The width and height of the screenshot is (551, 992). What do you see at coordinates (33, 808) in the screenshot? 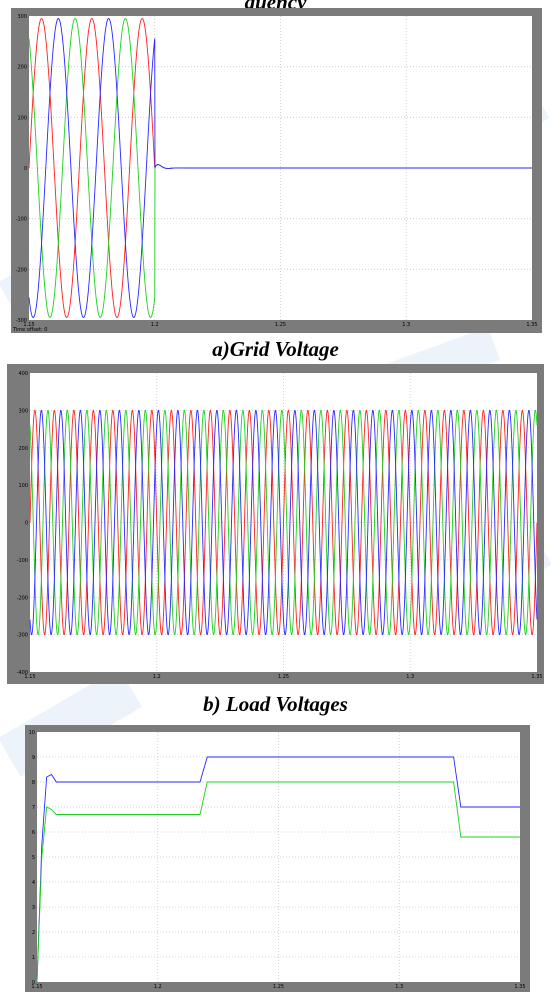
I see `y-tick-label: 7` at bounding box center [33, 808].